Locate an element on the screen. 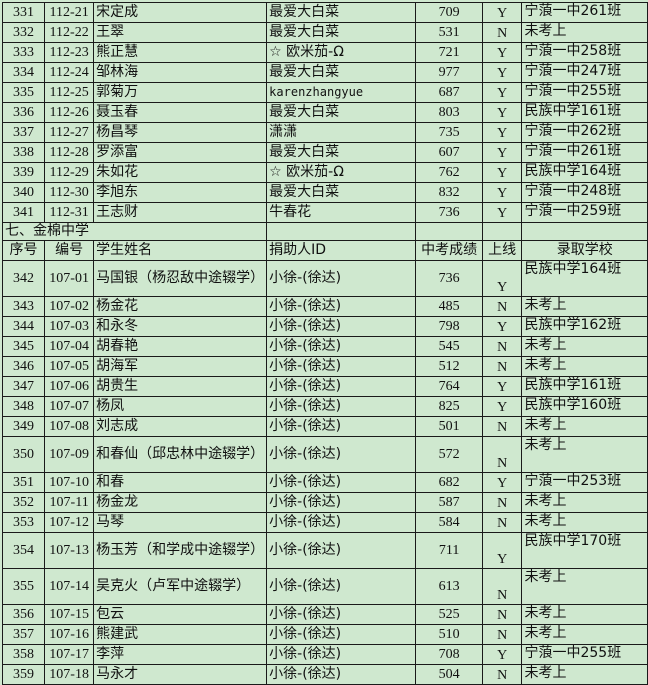 This screenshot has height=685, width=648. cell-no: 358 is located at coordinates (23, 654).